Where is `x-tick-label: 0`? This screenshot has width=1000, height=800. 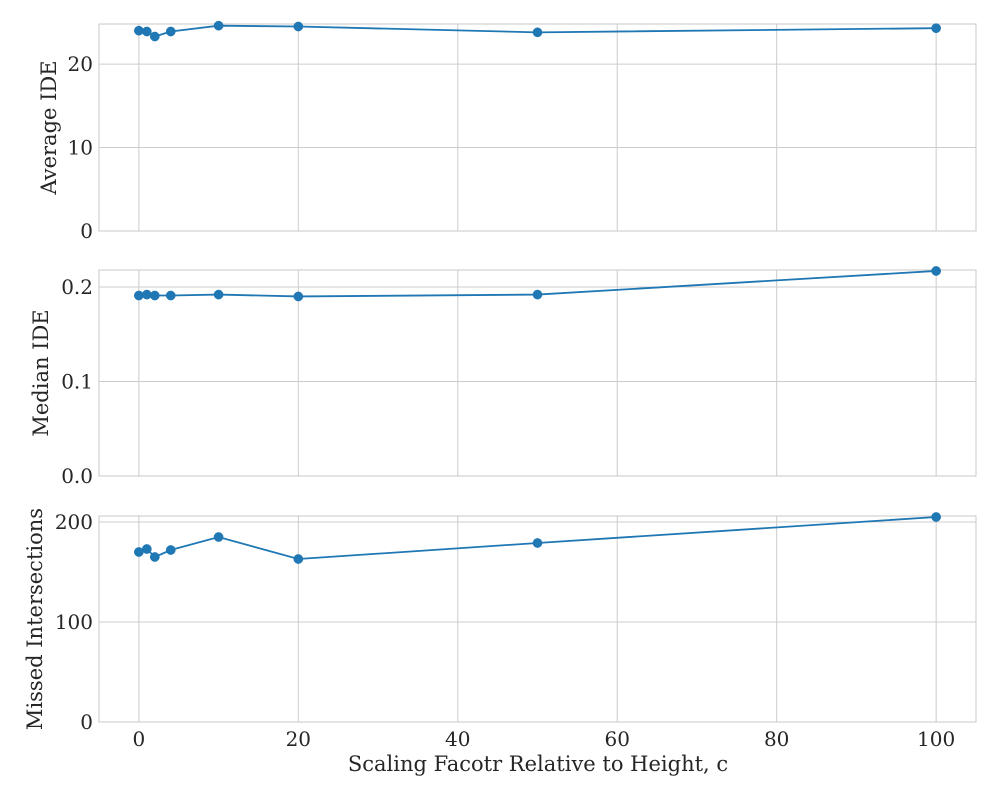 x-tick-label: 0 is located at coordinates (138, 739).